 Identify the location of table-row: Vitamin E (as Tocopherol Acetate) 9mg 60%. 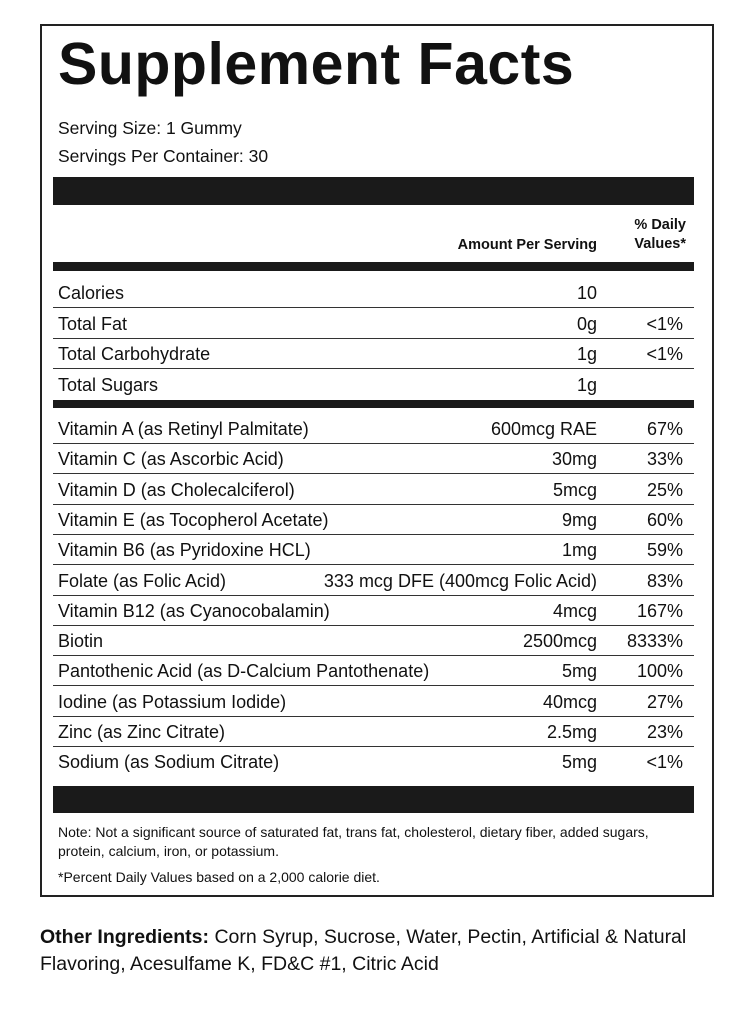
(373, 520).